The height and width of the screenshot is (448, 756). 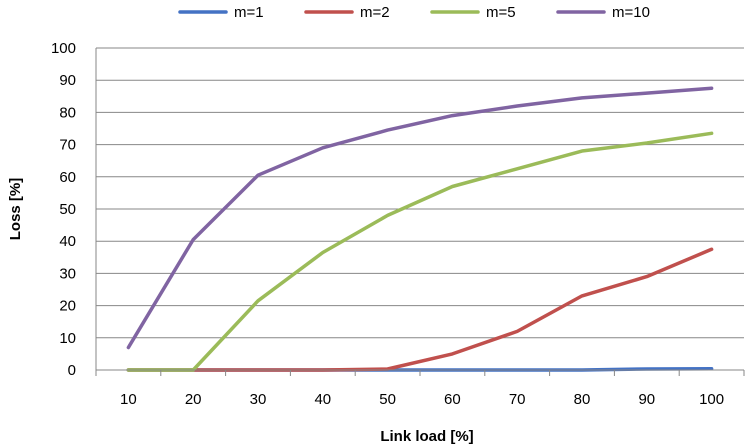 I want to click on x-tick-label-40: 40, so click(x=322, y=399).